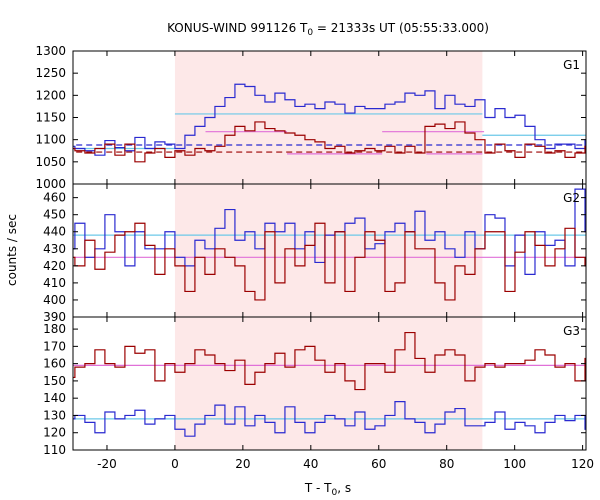 This screenshot has height=500, width=600. What do you see at coordinates (50, 184) in the screenshot?
I see `y-tick-label: 1000` at bounding box center [50, 184].